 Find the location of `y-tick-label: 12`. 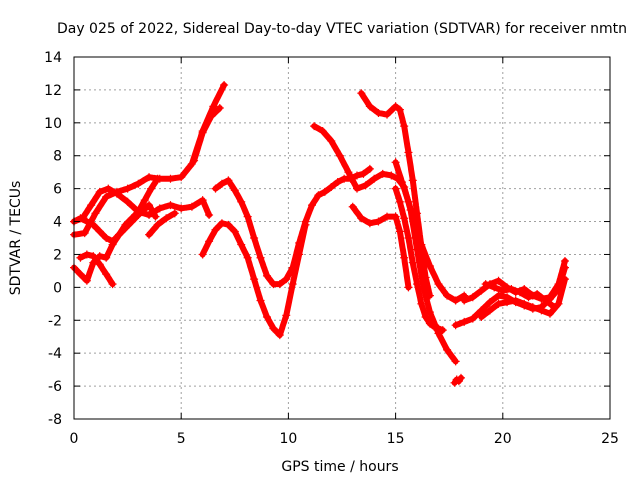

y-tick-label: 12 is located at coordinates (53, 91).